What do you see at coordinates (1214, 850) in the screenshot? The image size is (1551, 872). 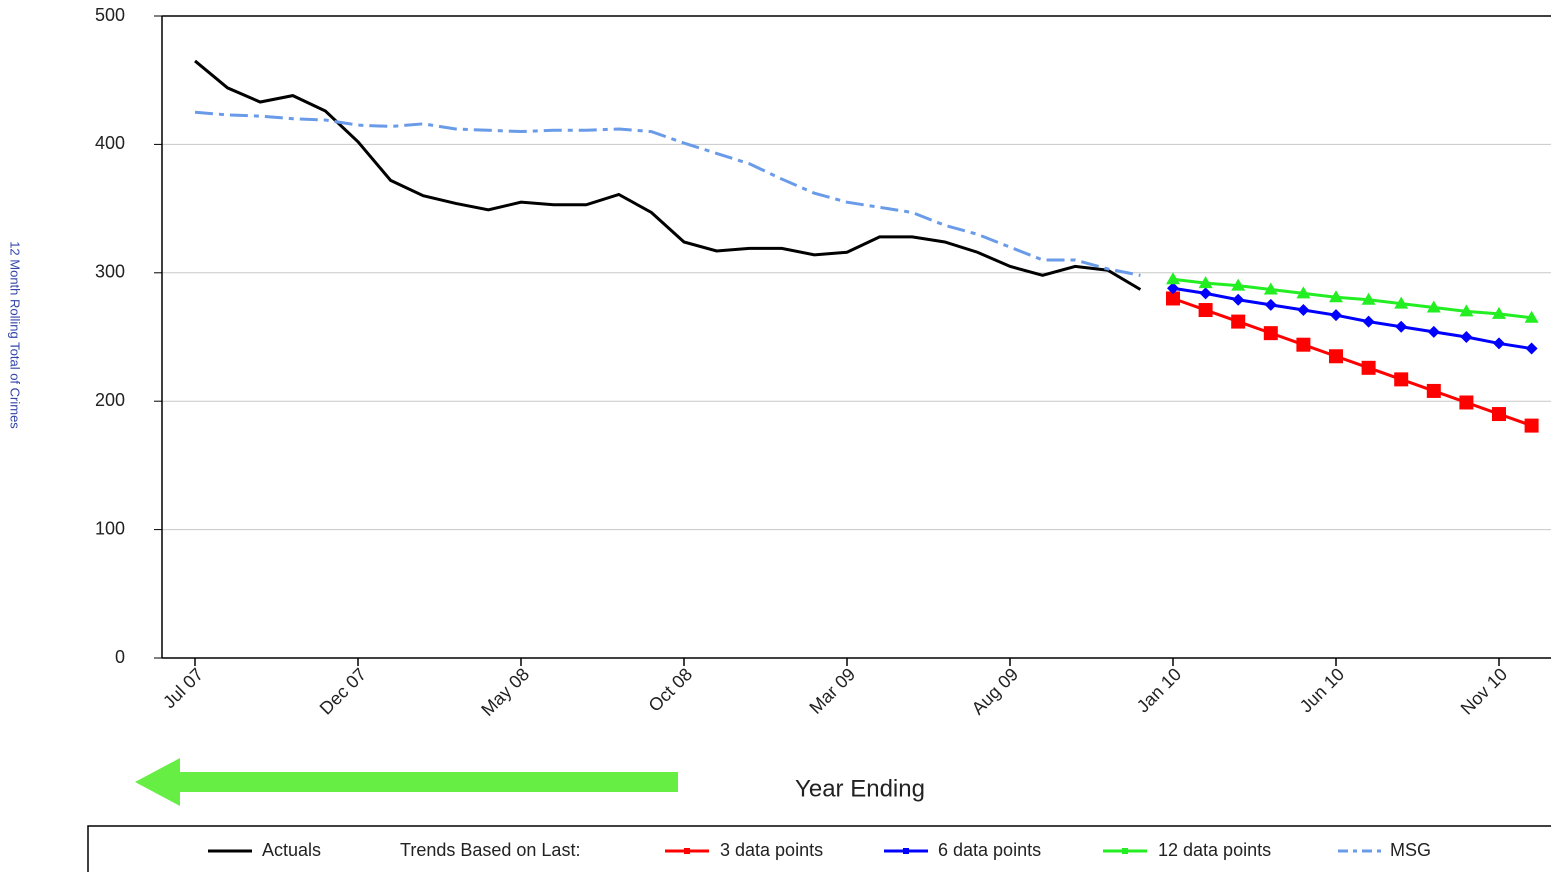 I see `legend-label: 12 data points` at bounding box center [1214, 850].